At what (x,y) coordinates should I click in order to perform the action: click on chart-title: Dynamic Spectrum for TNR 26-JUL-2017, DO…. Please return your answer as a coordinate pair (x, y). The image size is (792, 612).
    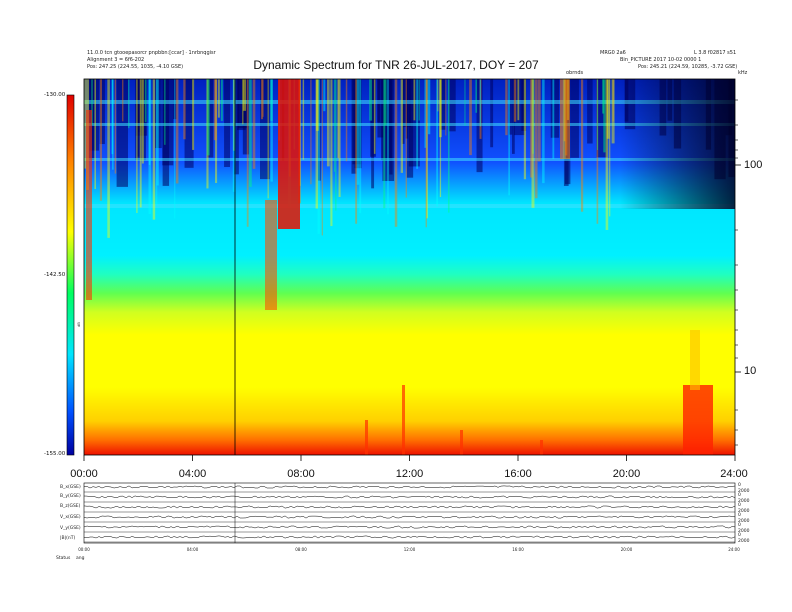
    Looking at the image, I should click on (396, 65).